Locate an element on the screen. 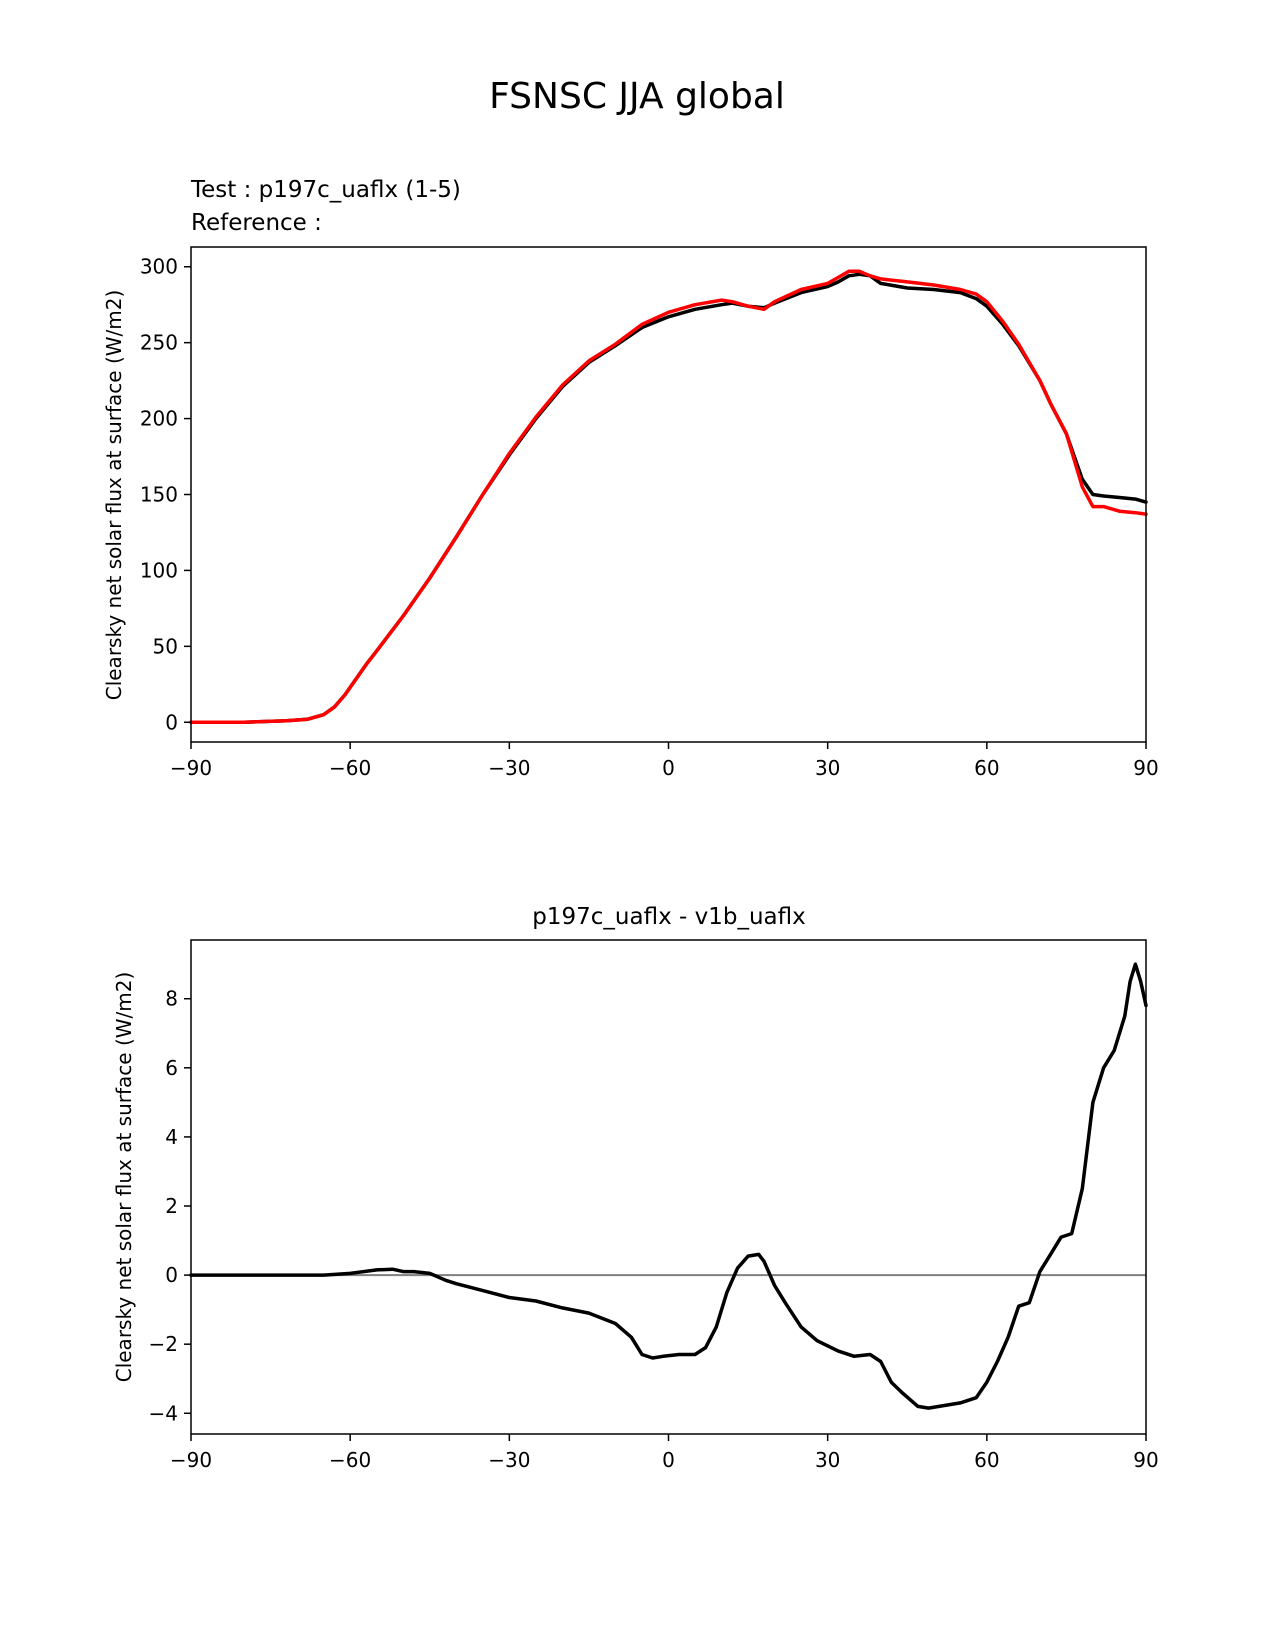  top-x-tick-label: 60 is located at coordinates (986, 768).